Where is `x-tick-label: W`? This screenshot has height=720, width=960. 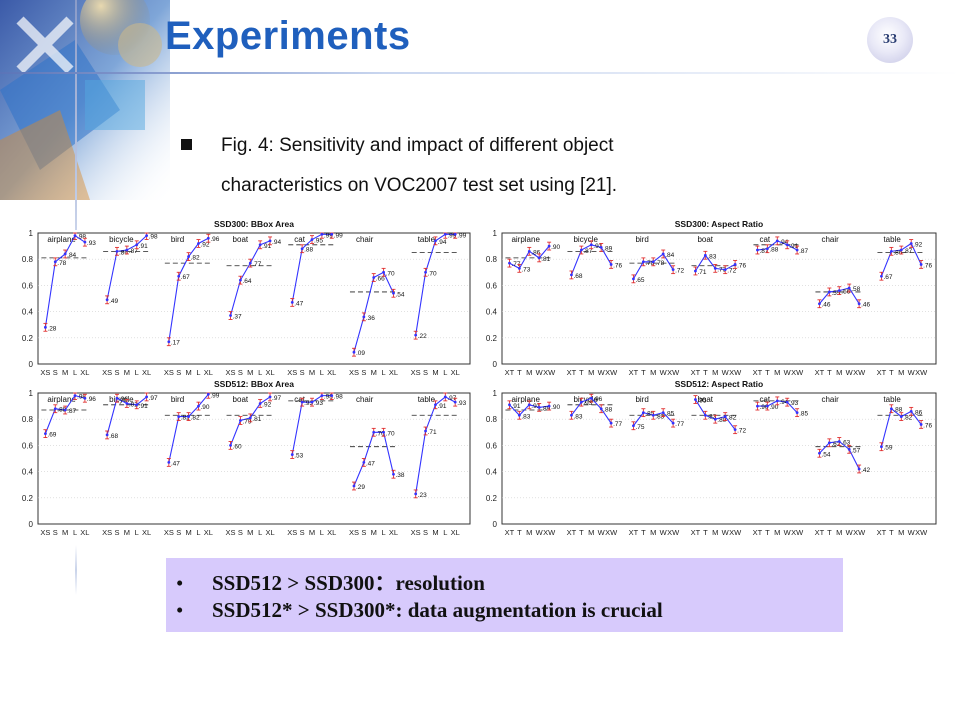
x-tick-label: W is located at coordinates (912, 532).